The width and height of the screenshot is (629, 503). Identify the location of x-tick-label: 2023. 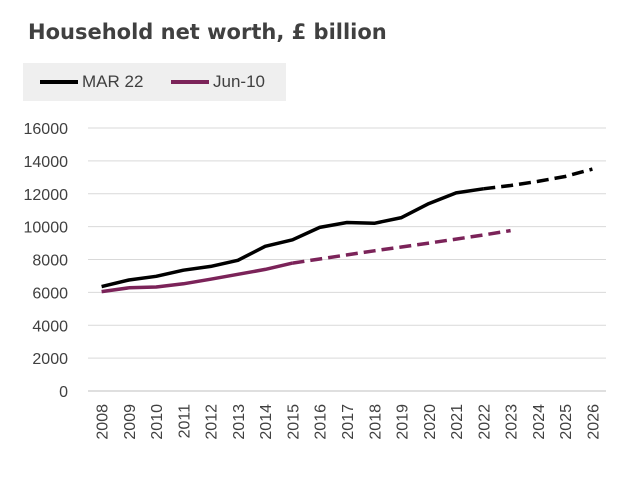
(512, 422).